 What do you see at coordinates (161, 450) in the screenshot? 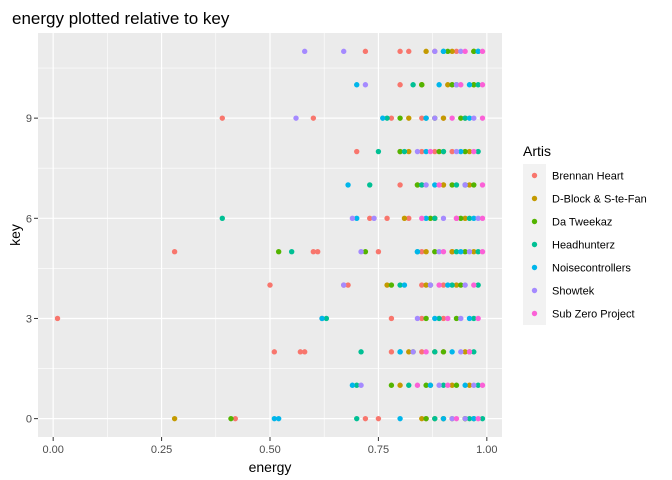
I see `x-tick-label: 0.25` at bounding box center [161, 450].